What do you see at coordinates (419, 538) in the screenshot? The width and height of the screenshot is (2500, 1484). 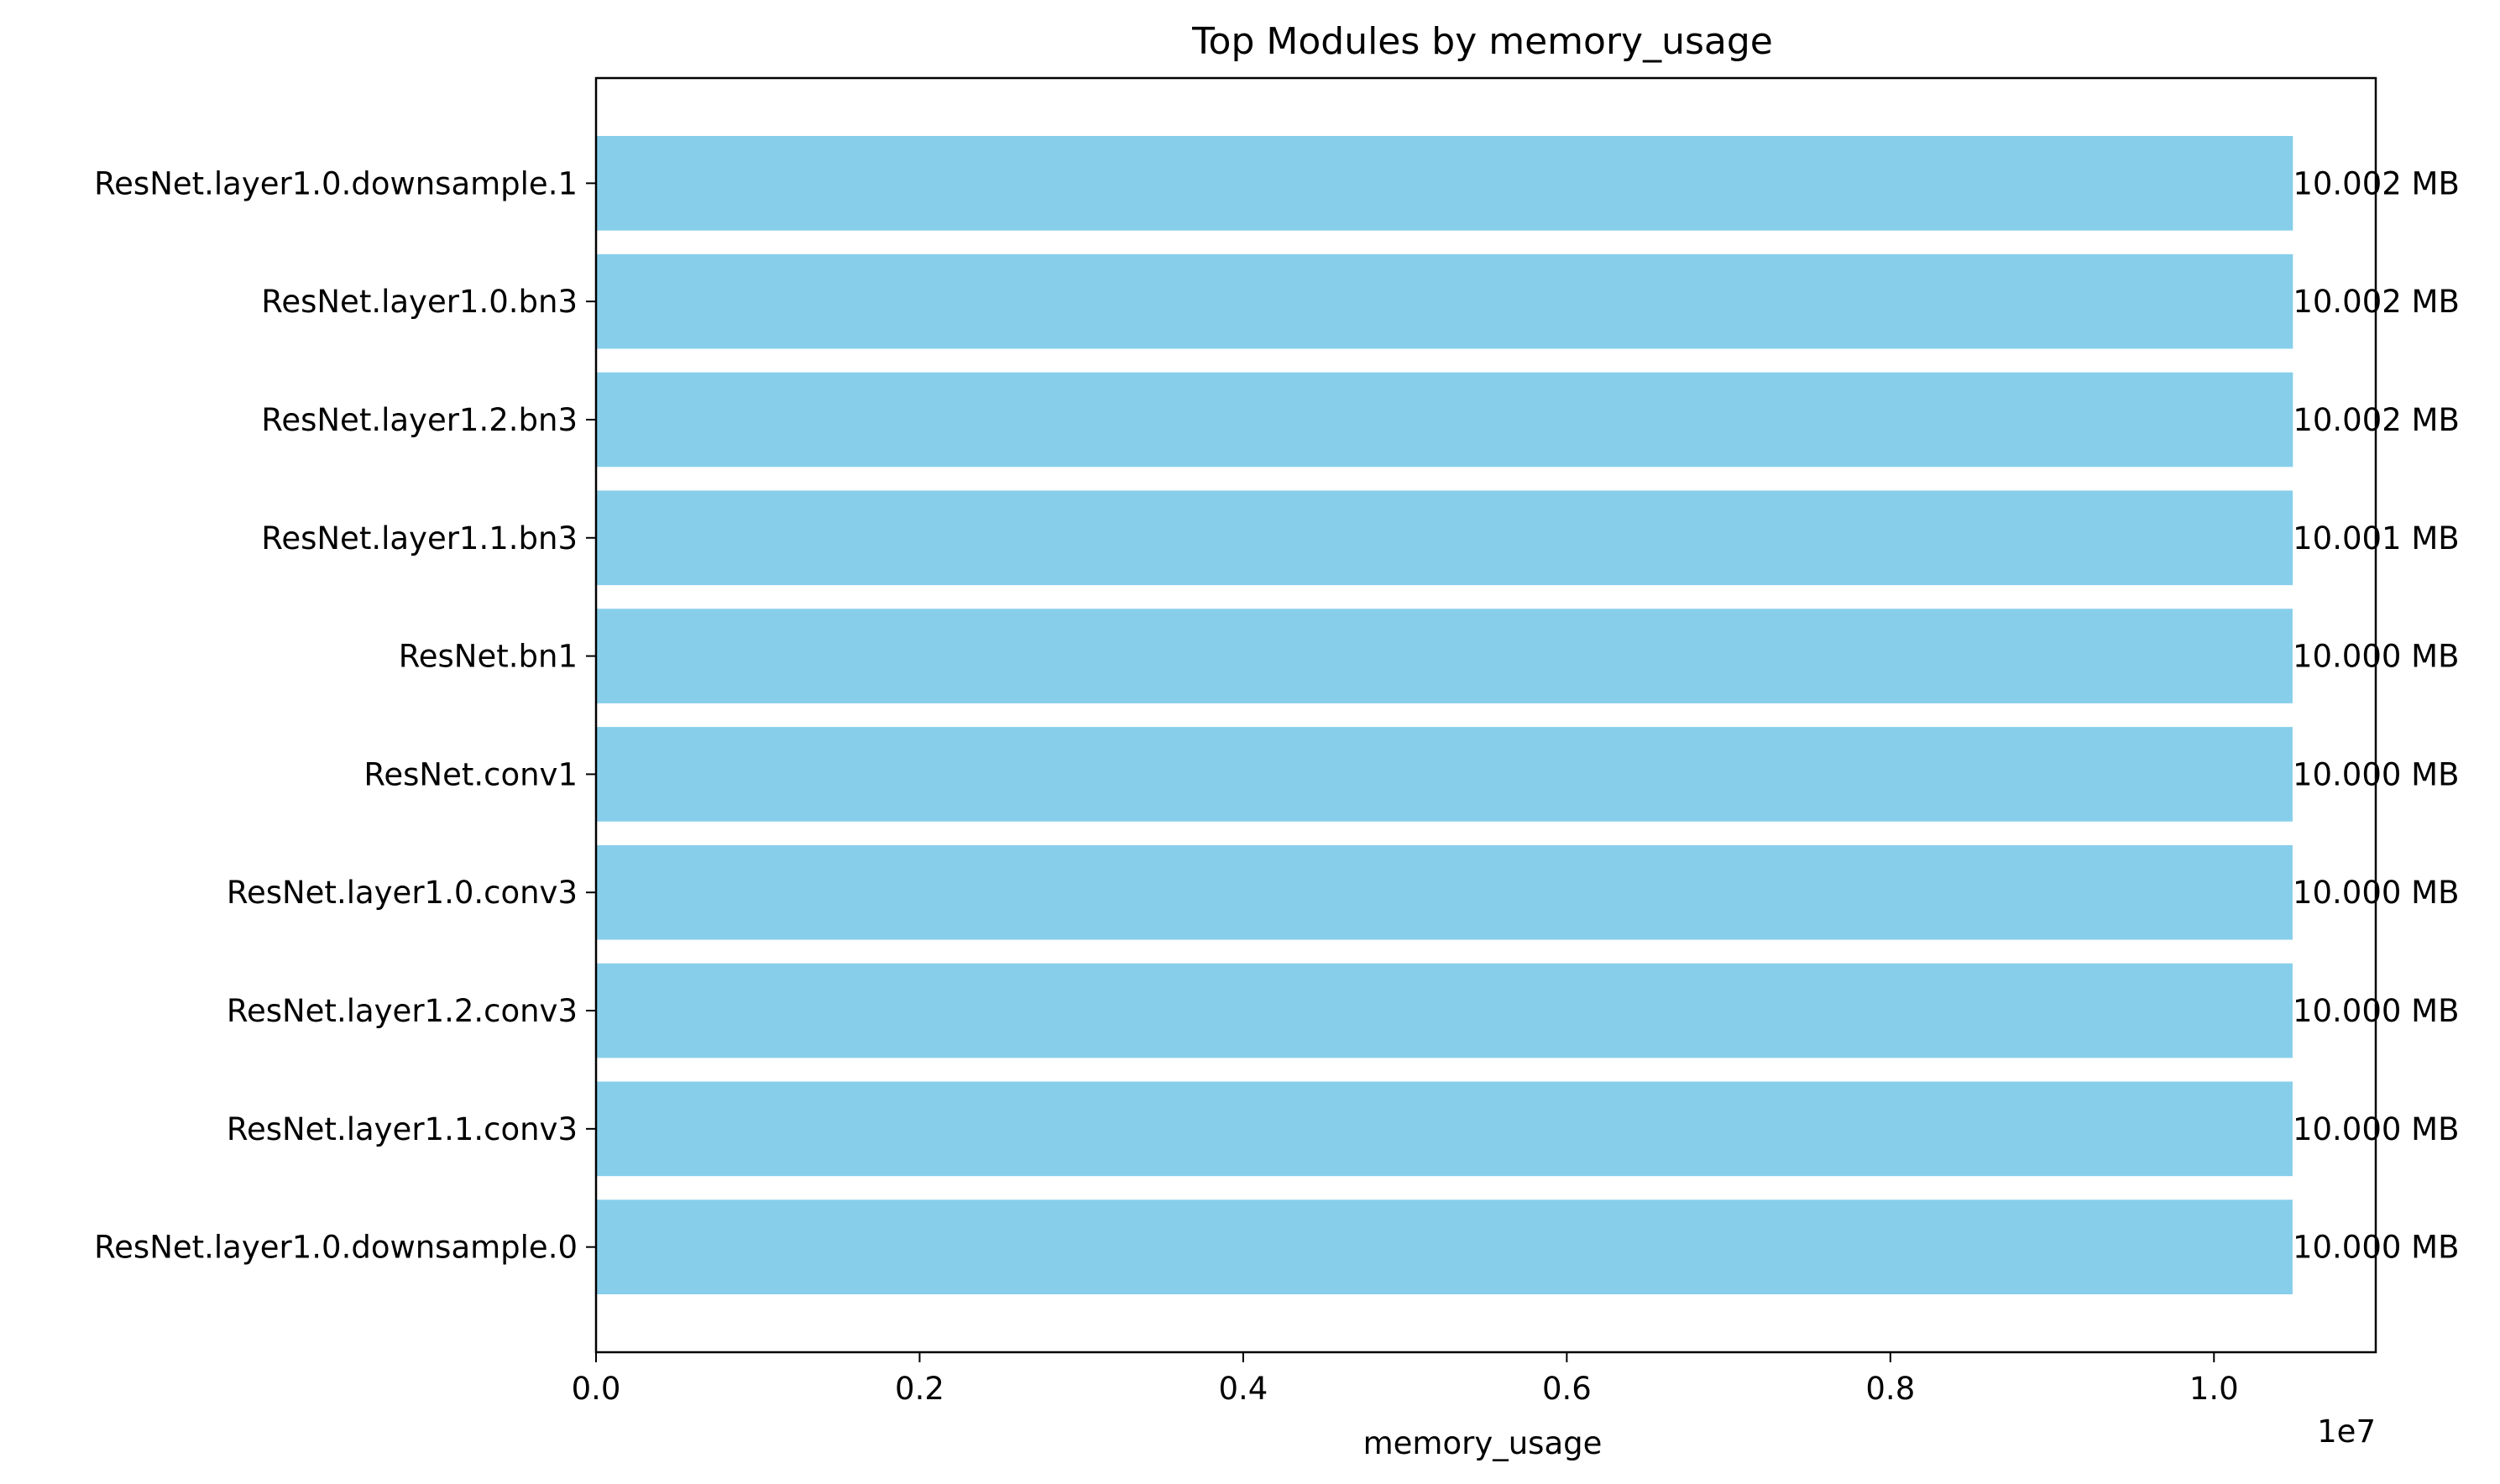 I see `y-tick-label: ResNet.layer1.1.bn3` at bounding box center [419, 538].